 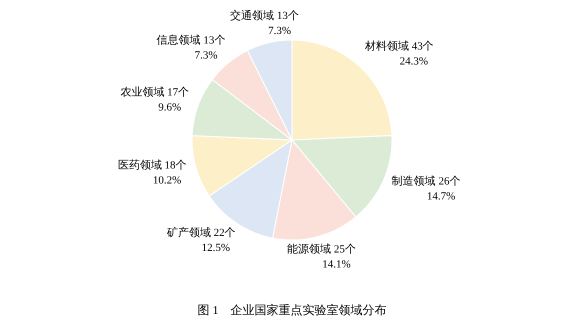 I want to click on slice-label: 材料领域 43个 24.3%, so click(x=399, y=53).